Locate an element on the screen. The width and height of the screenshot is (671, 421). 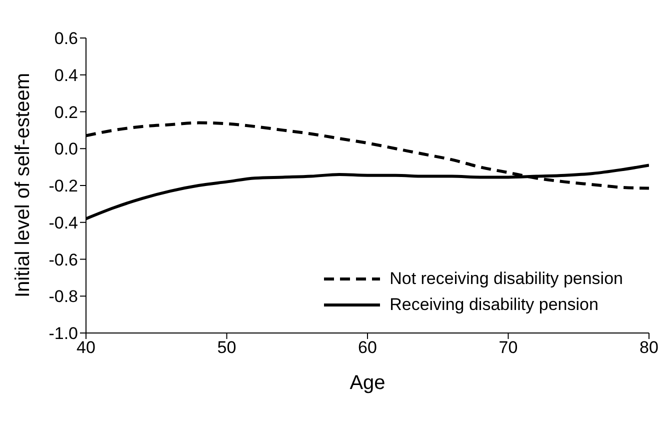
y-tick-label: 0.4 is located at coordinates (66, 75).